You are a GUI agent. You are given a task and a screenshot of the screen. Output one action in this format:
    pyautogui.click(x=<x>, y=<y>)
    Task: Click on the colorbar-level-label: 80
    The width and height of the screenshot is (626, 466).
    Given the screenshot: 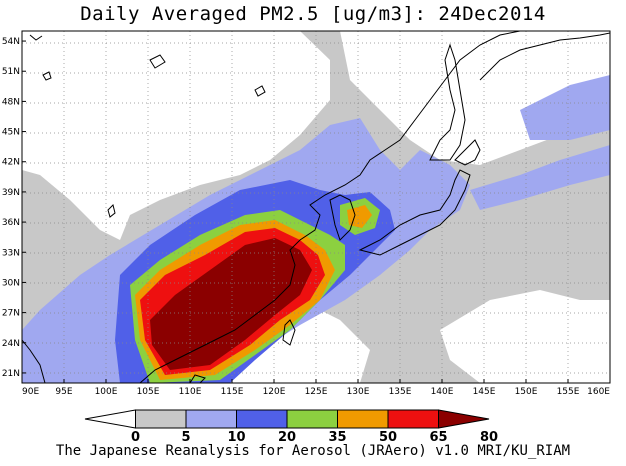 What is the action you would take?
    pyautogui.click(x=489, y=437)
    